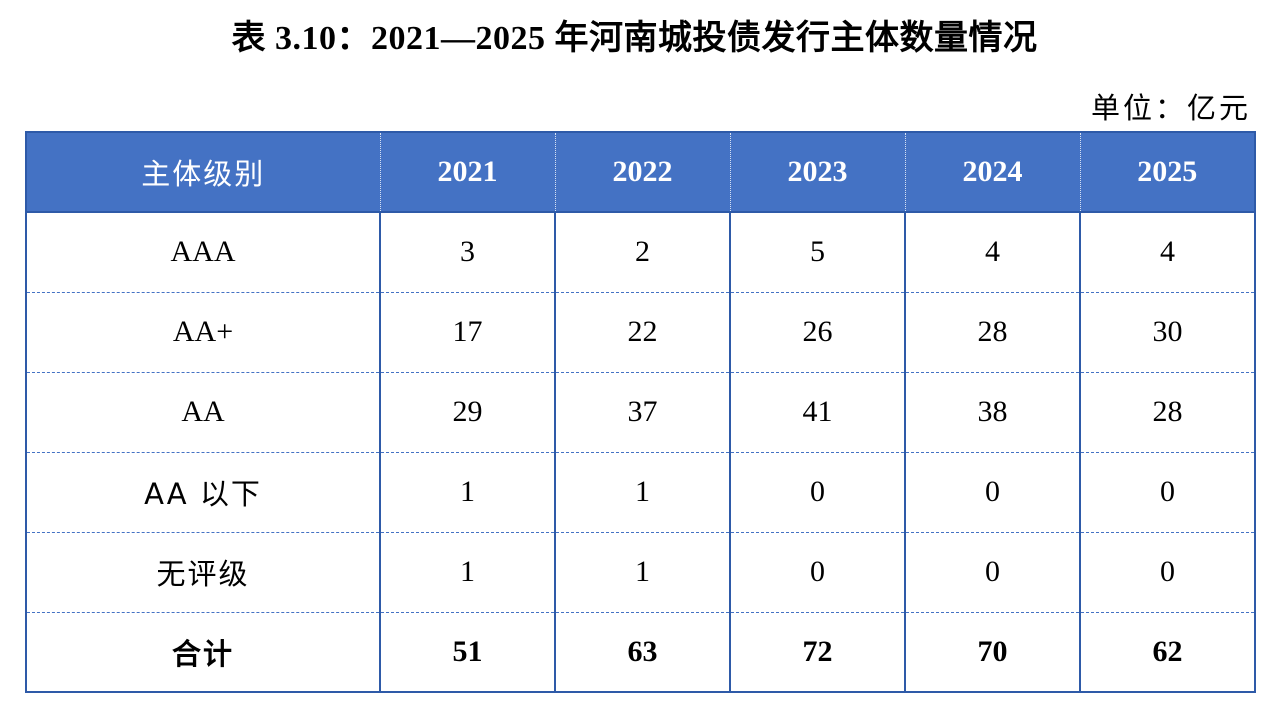 The image size is (1269, 712). I want to click on table-row-total: 合计 51 63 72 70 62, so click(640, 652).